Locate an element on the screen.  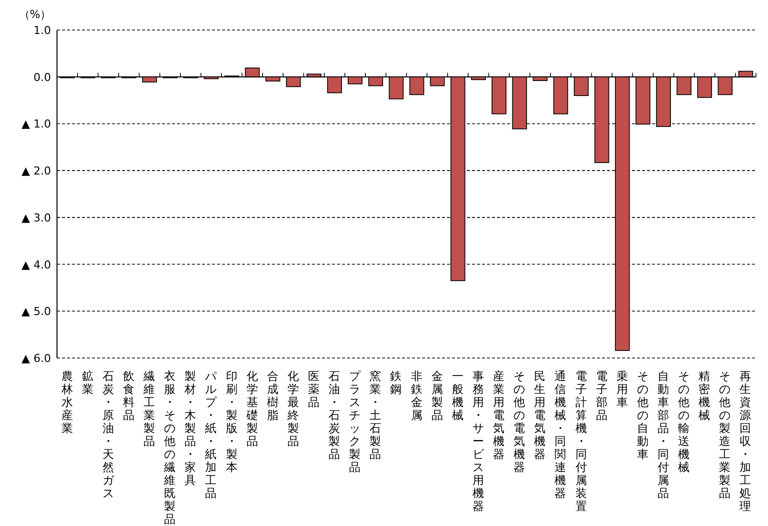
x-tick-label: 非鉄金属 is located at coordinates (416, 395).